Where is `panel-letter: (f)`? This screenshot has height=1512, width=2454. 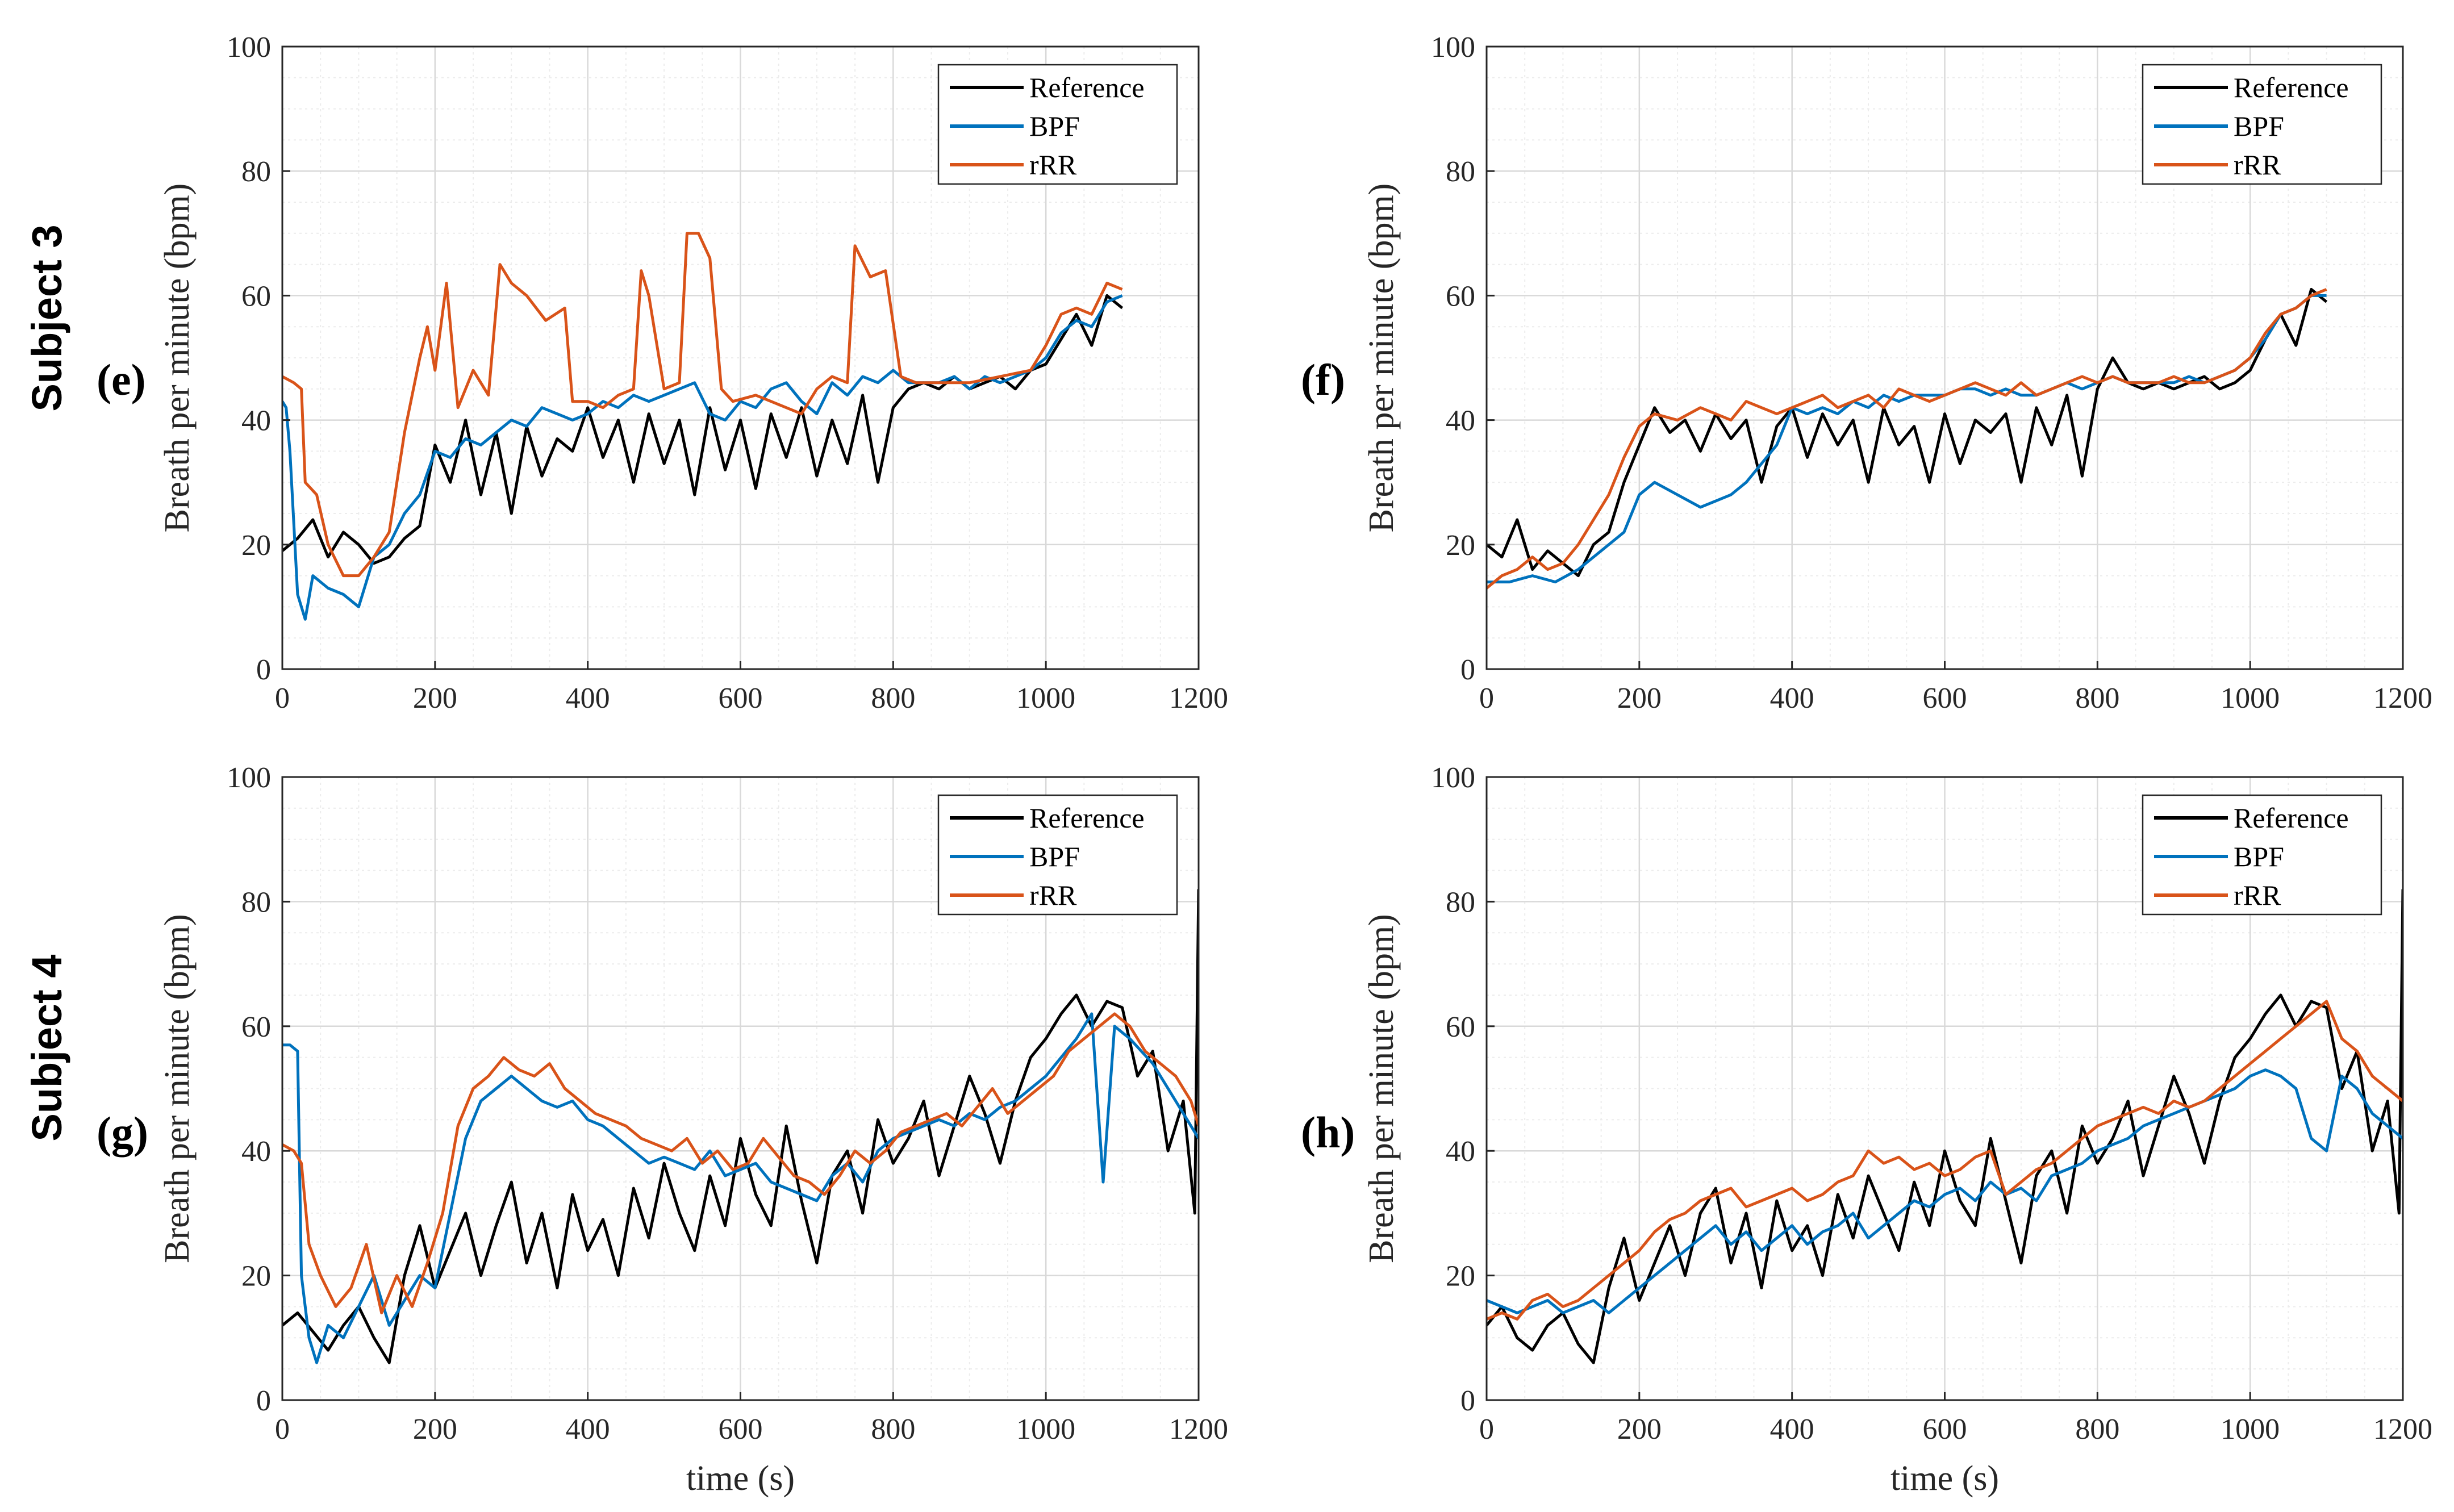
panel-letter: (f) is located at coordinates (1323, 379).